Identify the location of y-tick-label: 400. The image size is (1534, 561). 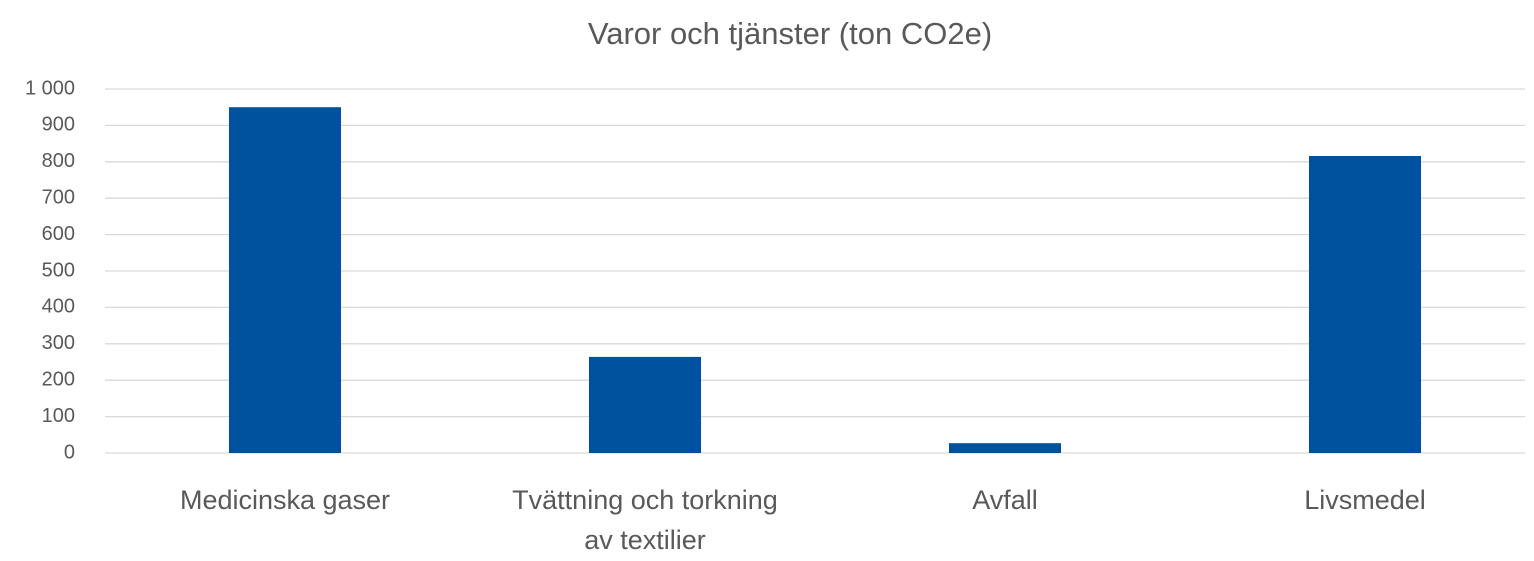
(58, 307).